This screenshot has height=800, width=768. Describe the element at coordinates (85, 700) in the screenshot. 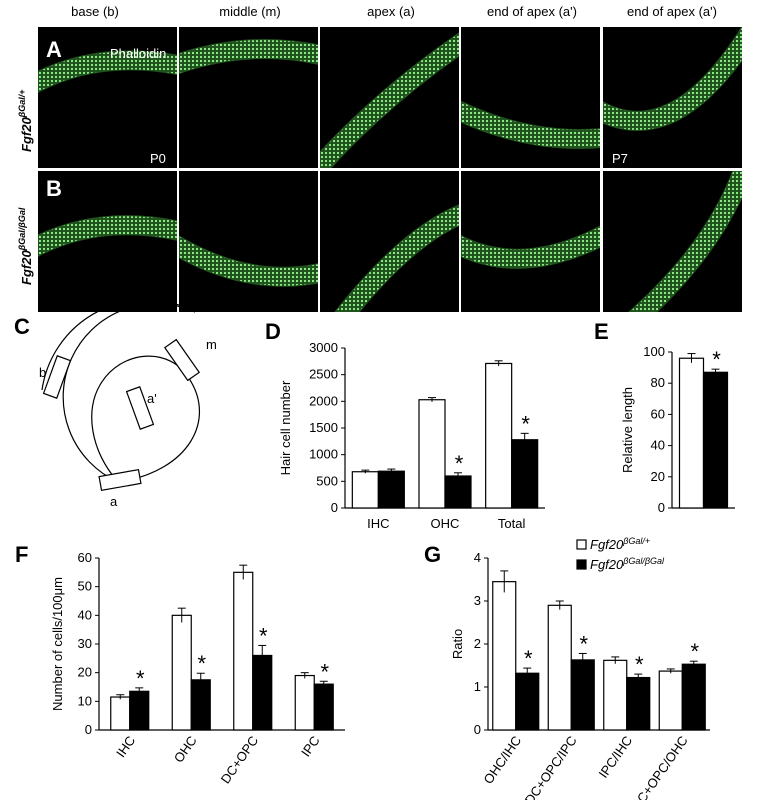

I see `y-tick-label: 10` at that location.